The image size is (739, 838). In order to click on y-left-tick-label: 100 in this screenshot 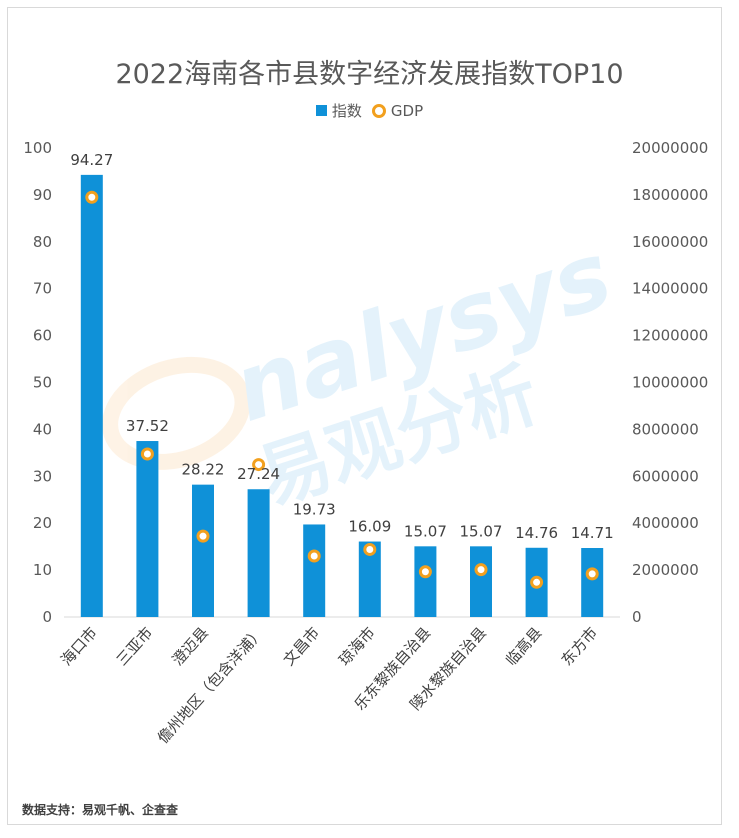, I will do `click(37, 148)`.